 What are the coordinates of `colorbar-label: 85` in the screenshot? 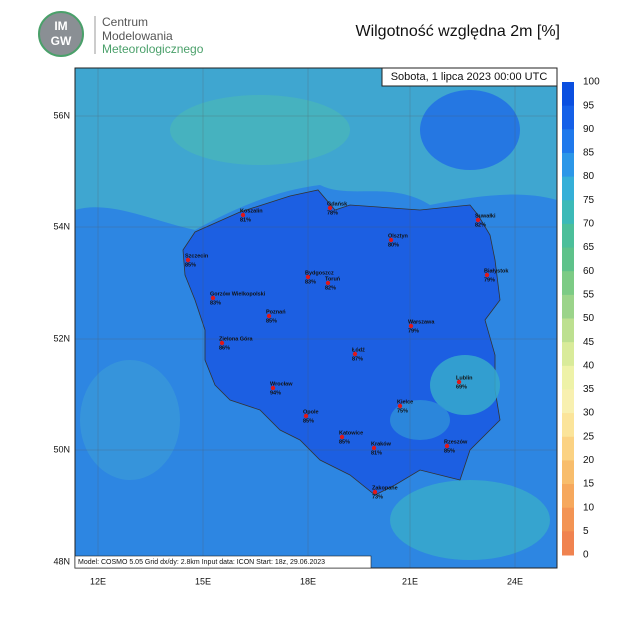 It's located at (589, 153).